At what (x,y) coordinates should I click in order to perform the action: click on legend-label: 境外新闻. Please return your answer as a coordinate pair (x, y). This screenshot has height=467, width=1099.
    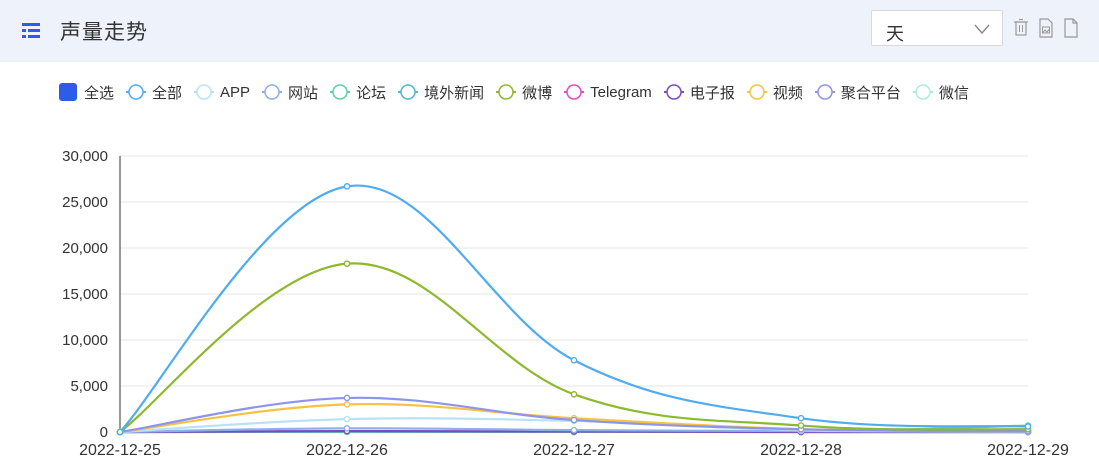
    Looking at the image, I should click on (454, 93).